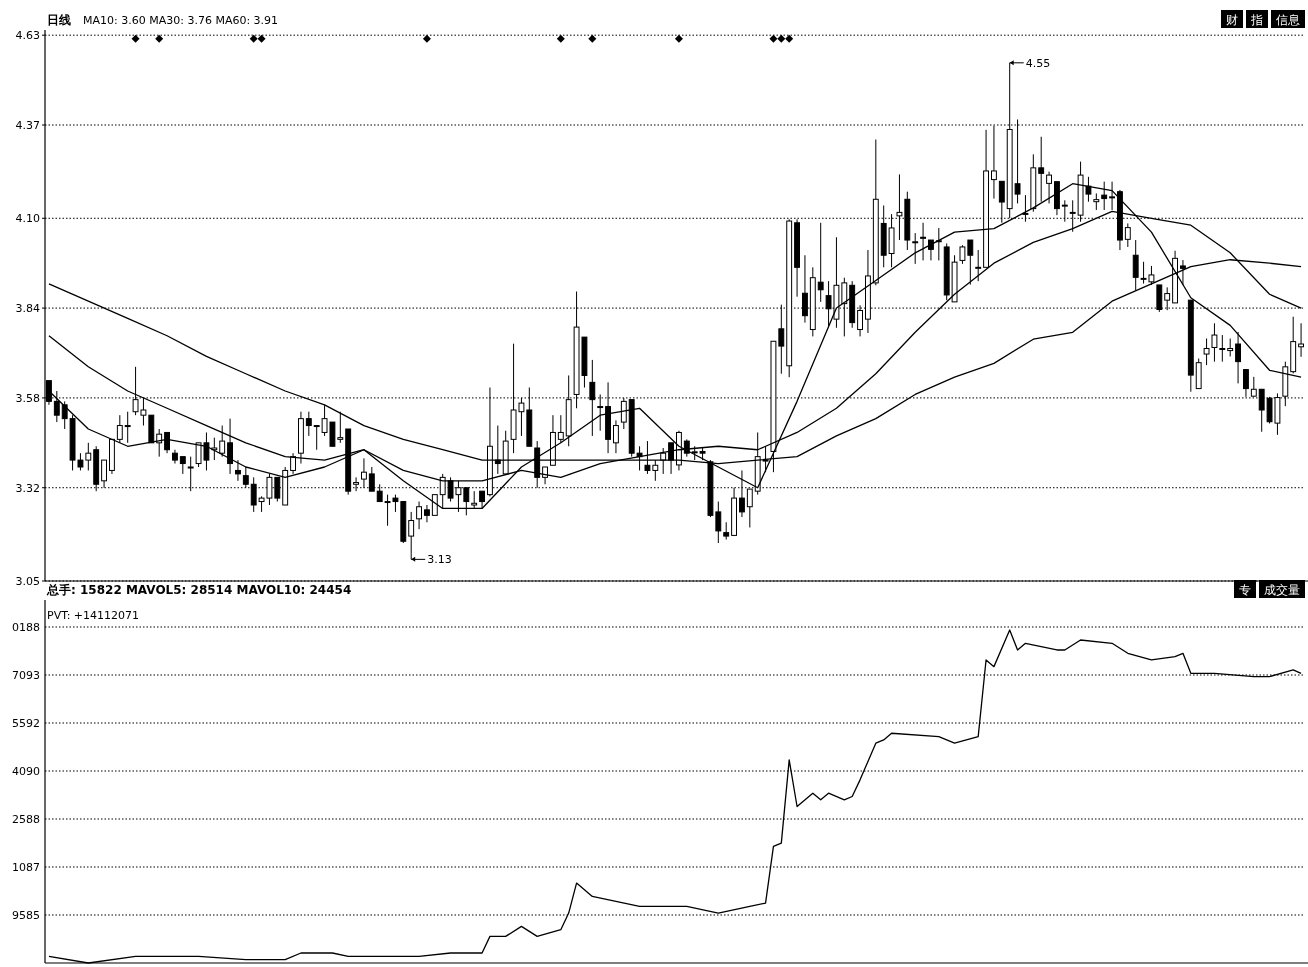 The image size is (1308, 967). I want to click on text: 成交量, so click(1282, 590).